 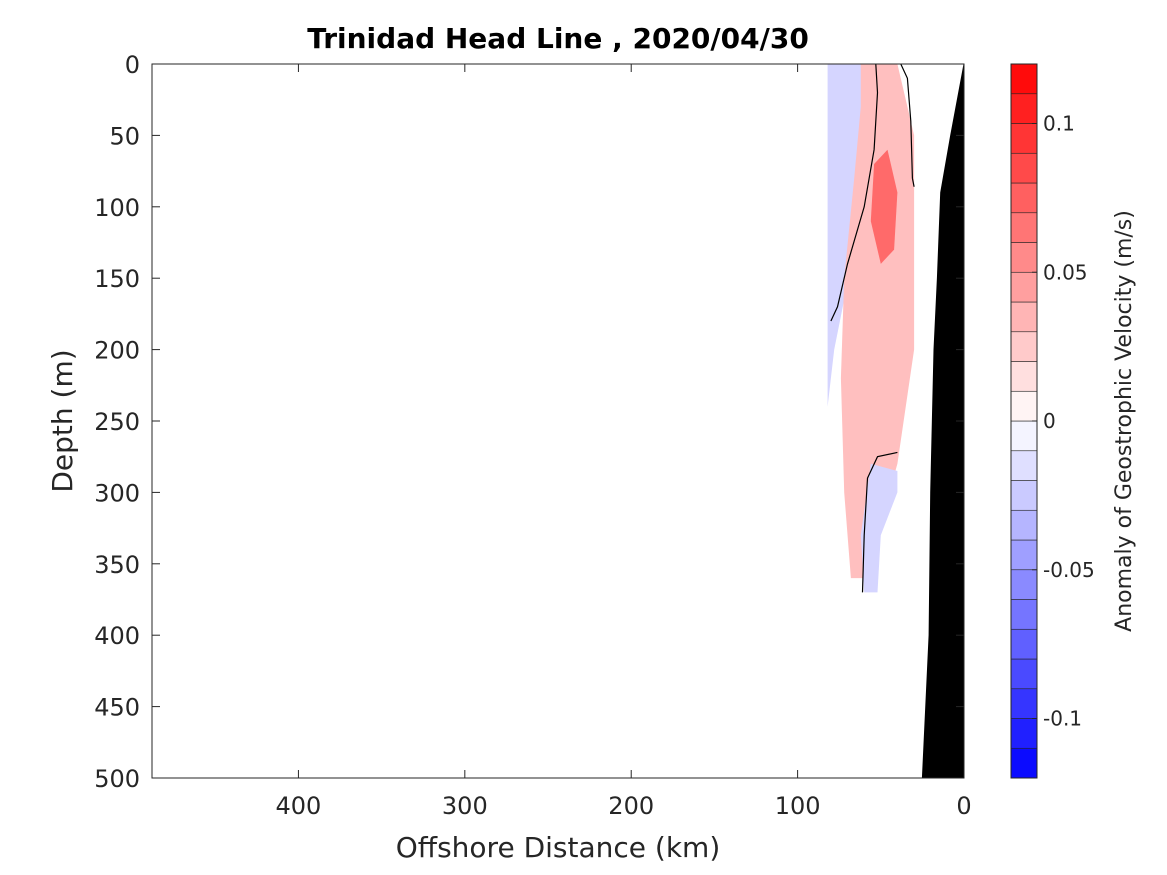 I want to click on y-tick-label: 200, so click(x=117, y=351).